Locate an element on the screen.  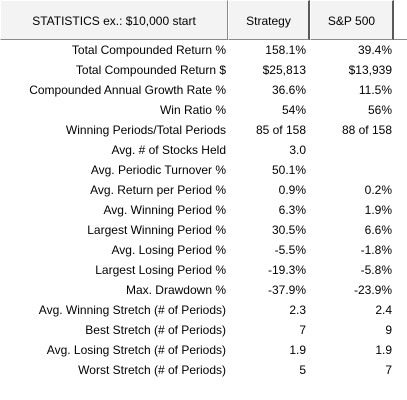
sp500-value: 88 of 158 is located at coordinates (366, 130).